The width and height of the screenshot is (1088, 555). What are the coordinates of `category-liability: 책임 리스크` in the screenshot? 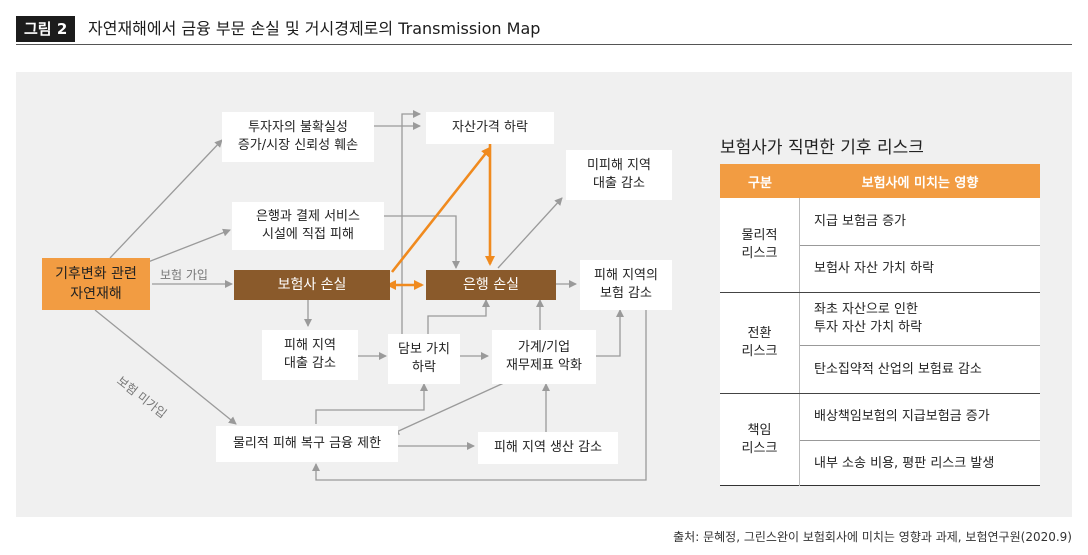 It's located at (760, 440).